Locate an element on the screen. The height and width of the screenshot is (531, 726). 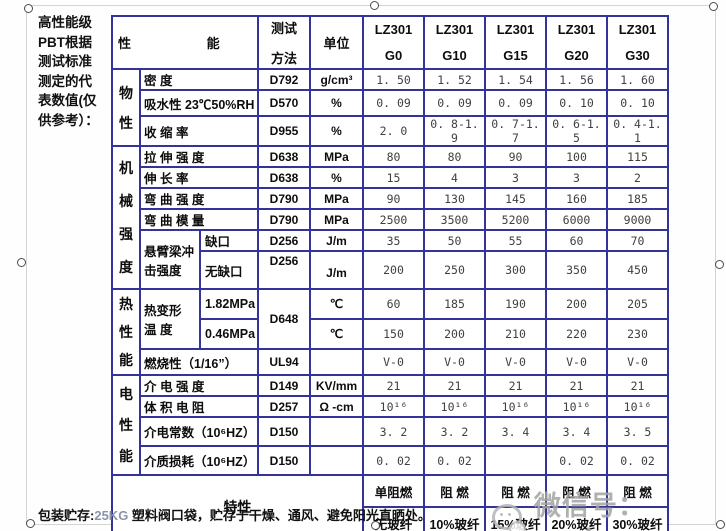
value-cell: 9000 is located at coordinates (637, 219).